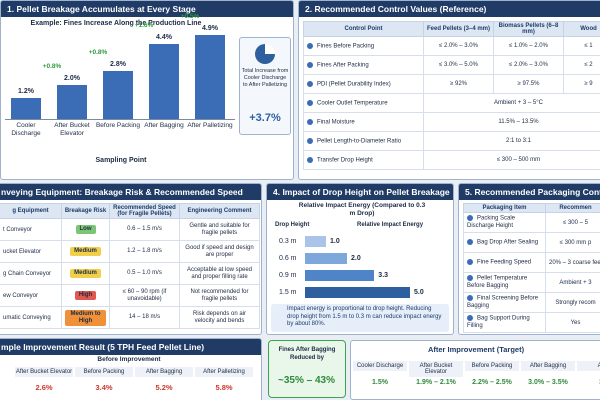 The width and height of the screenshot is (600, 400). I want to click on table-cell: Fine Feeding Speed, so click(504, 262).